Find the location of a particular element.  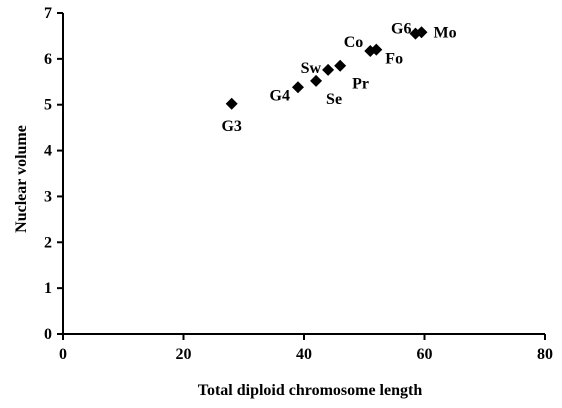

point-label-sw: Sw is located at coordinates (311, 68).